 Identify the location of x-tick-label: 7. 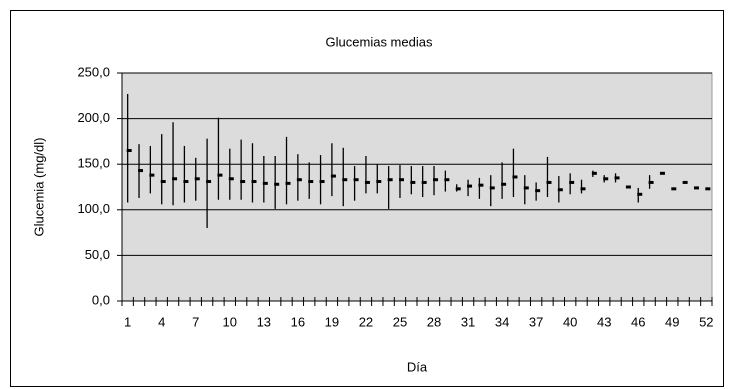
(195, 321).